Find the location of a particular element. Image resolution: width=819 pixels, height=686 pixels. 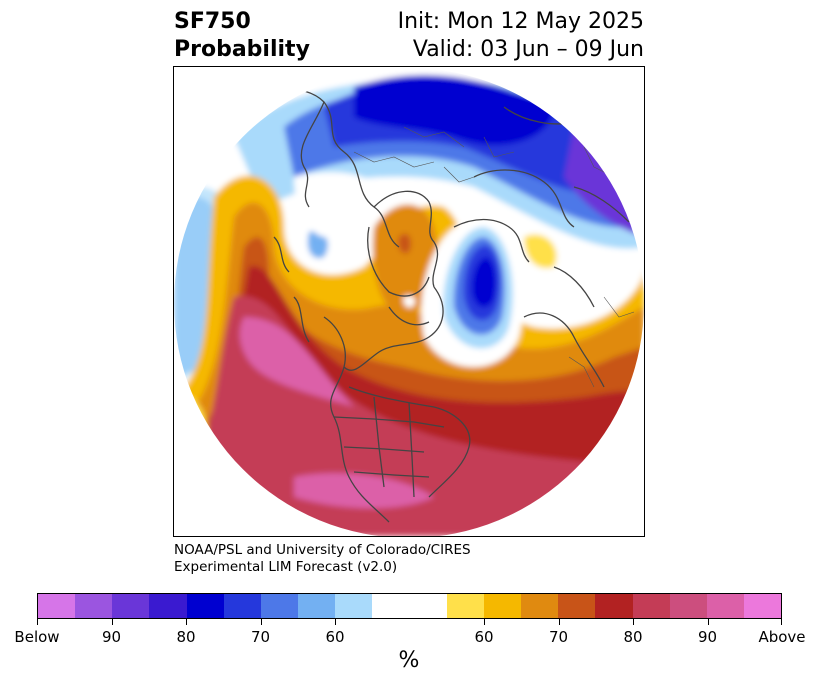

colorbar-tick-label: Above is located at coordinates (782, 637).